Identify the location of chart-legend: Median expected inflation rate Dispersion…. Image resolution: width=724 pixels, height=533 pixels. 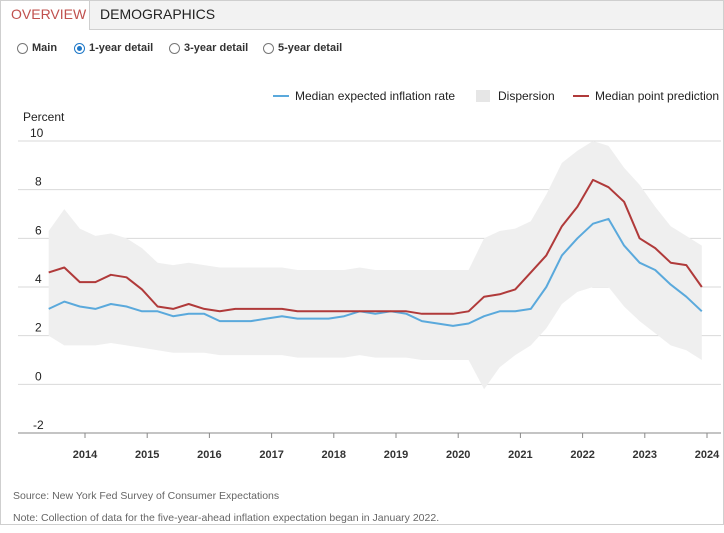
(496, 96).